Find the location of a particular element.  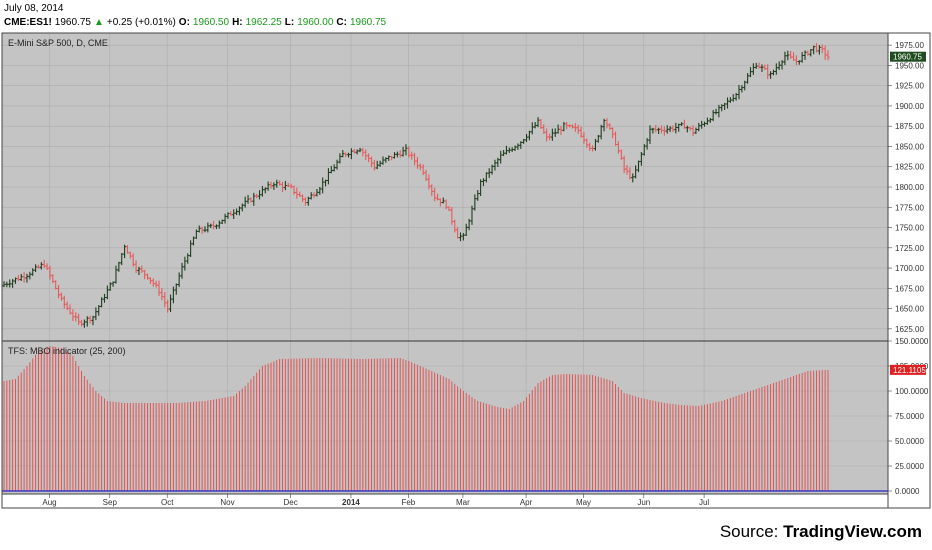

price-tick-label: 1900.00 is located at coordinates (909, 106).